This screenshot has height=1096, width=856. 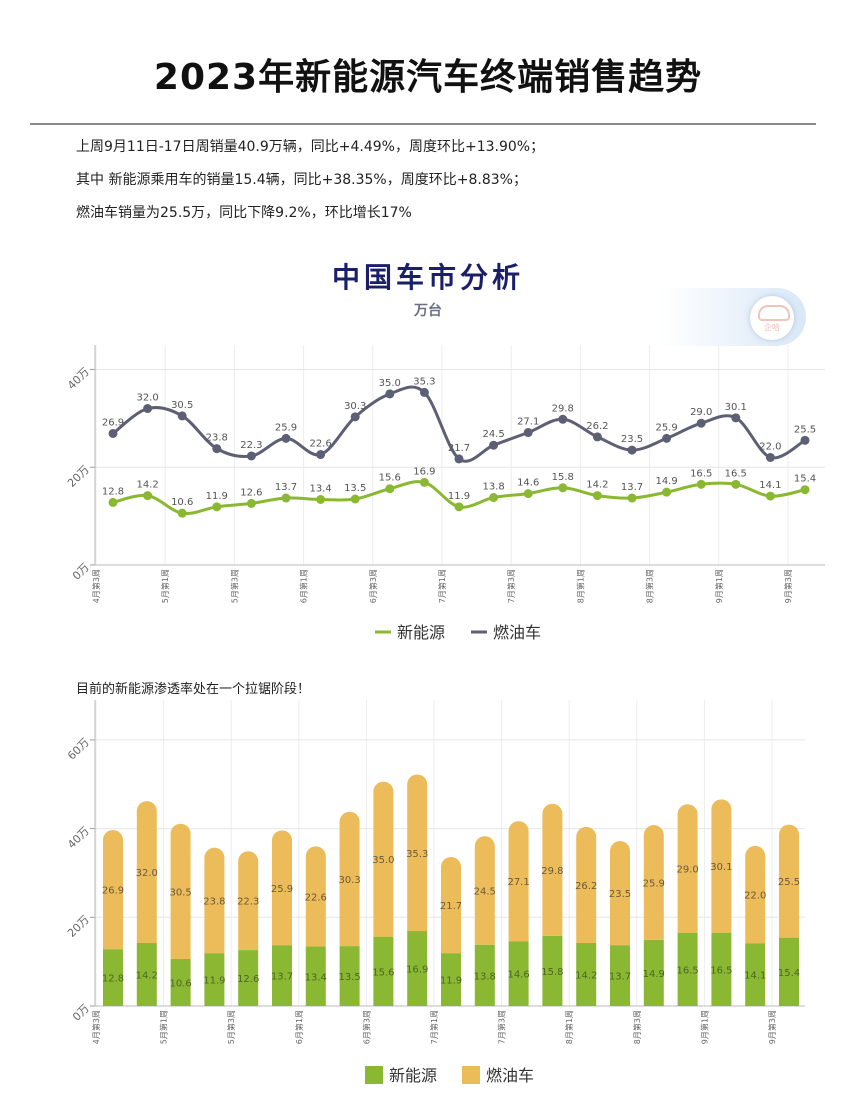 What do you see at coordinates (528, 422) in the screenshot?
I see `data-label: 27.1` at bounding box center [528, 422].